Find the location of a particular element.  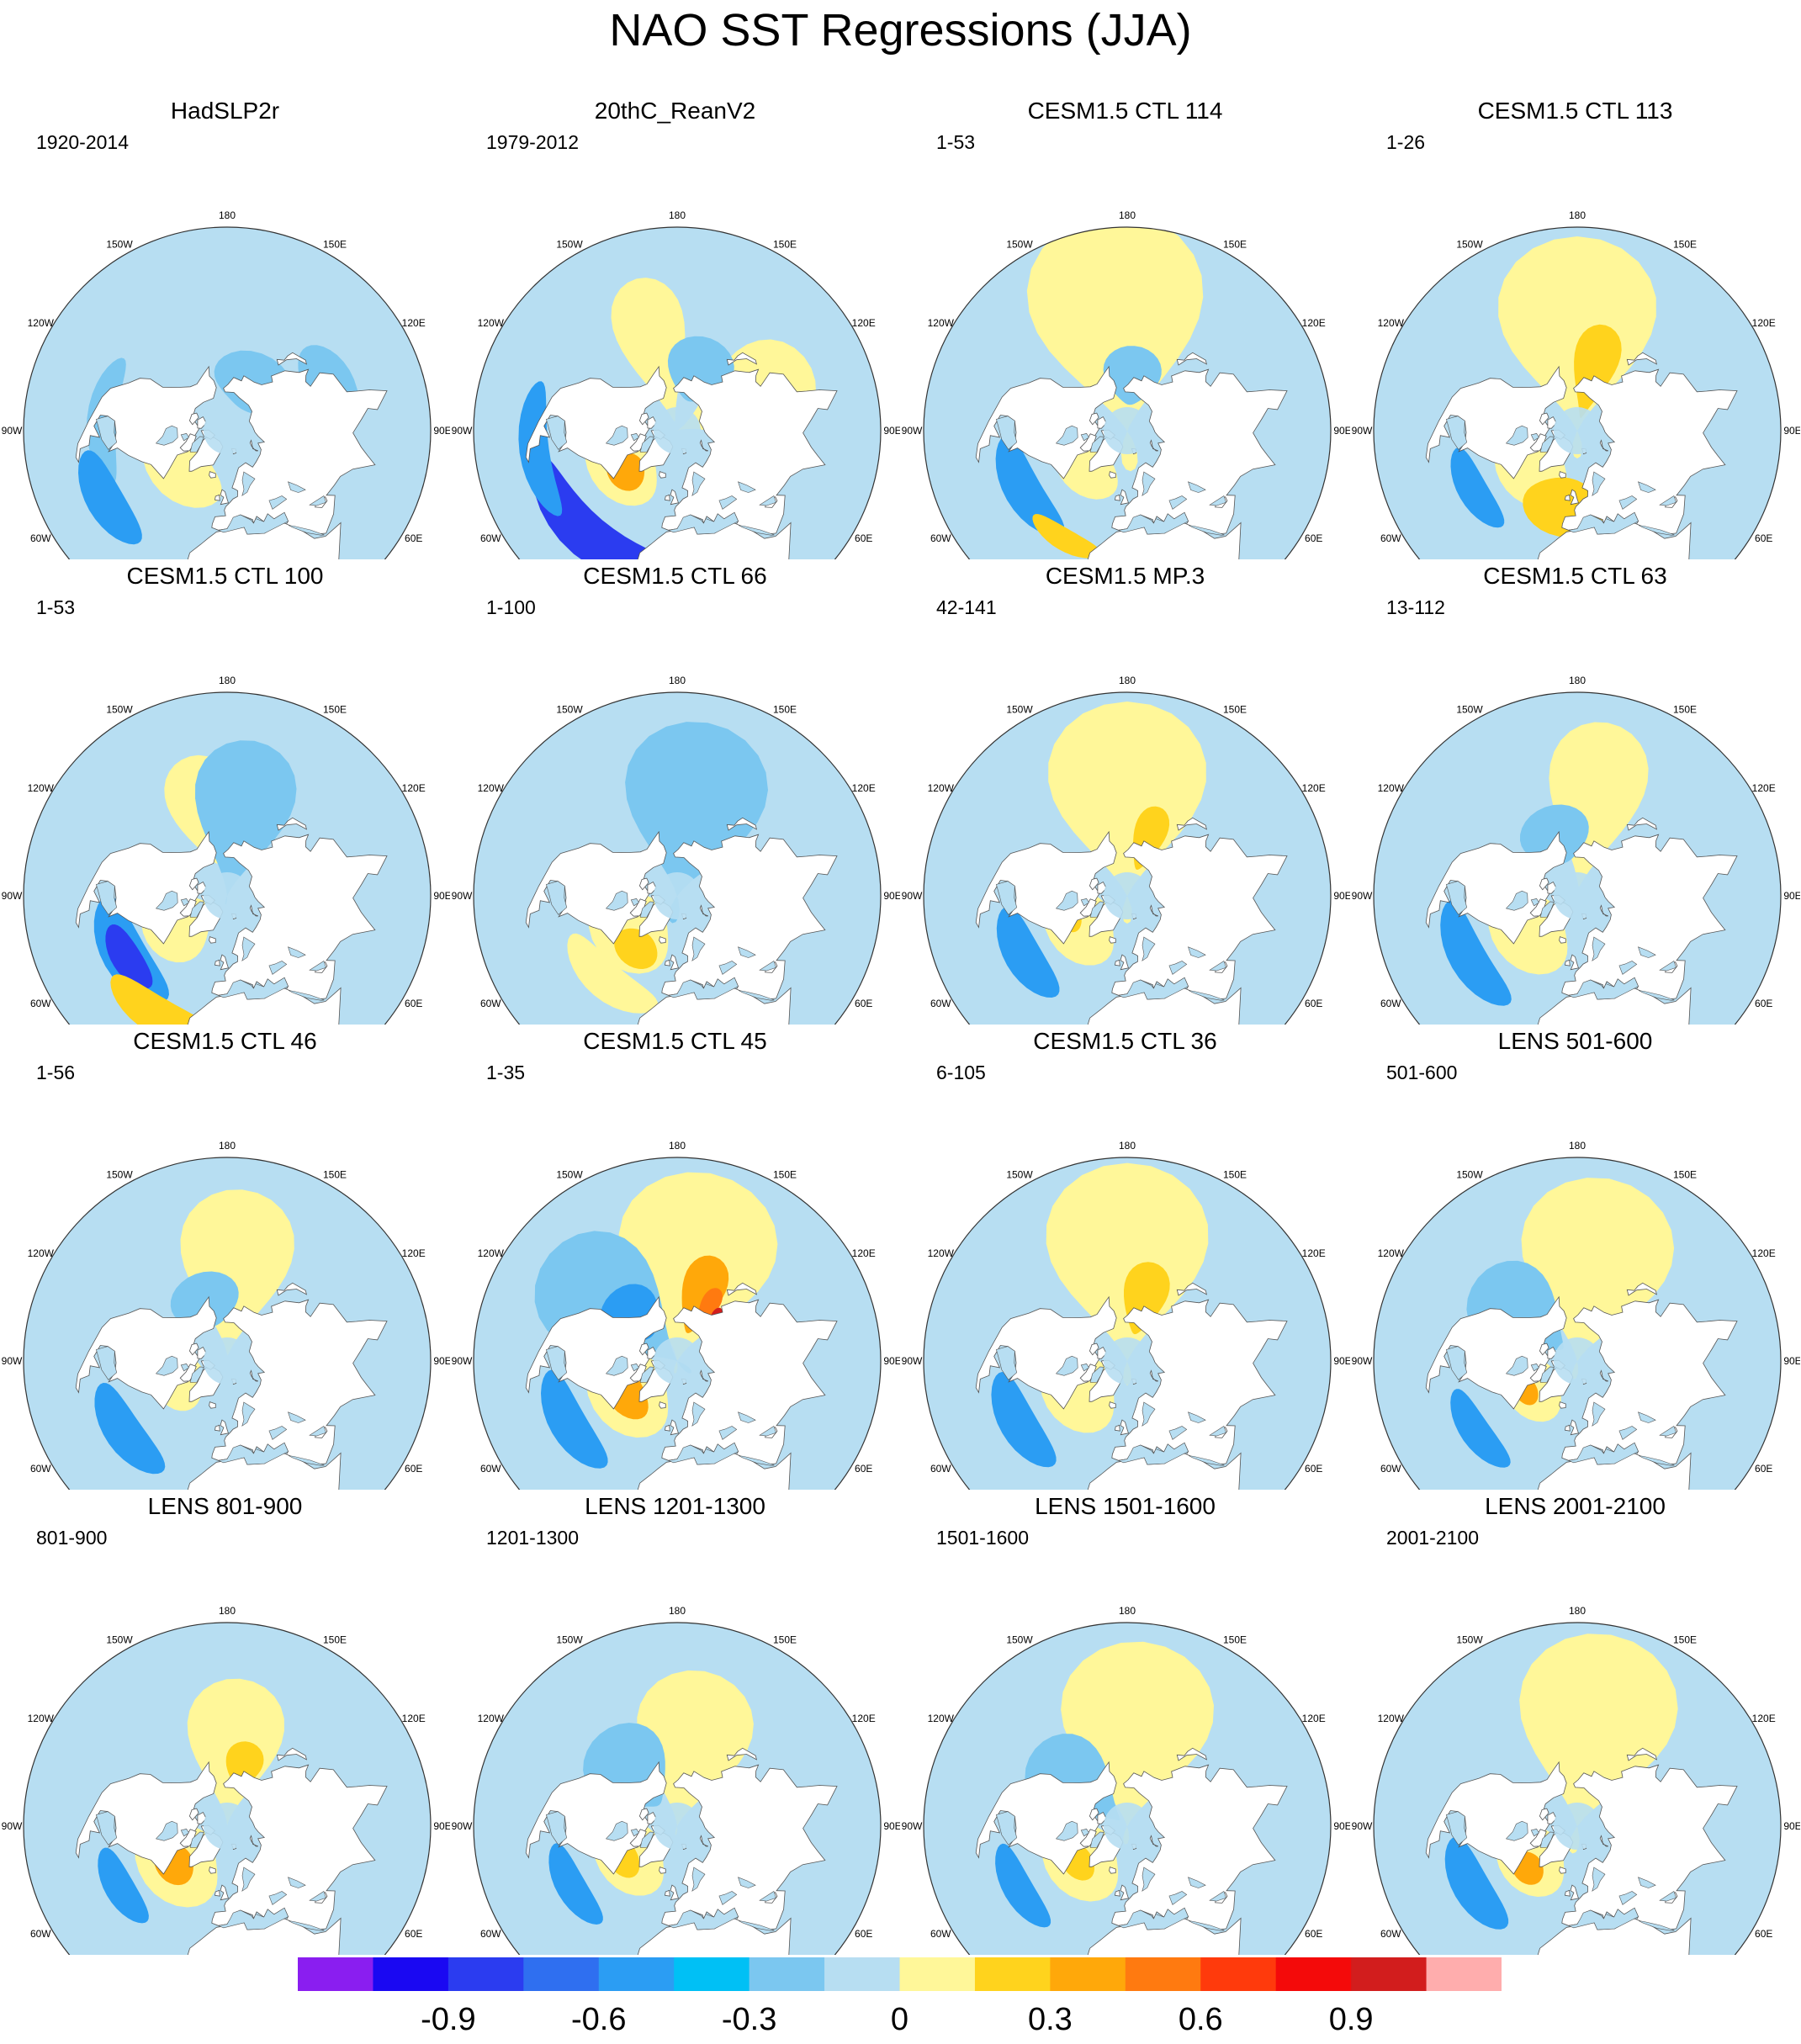

sea-persian-gulf is located at coordinates (1217, 500).